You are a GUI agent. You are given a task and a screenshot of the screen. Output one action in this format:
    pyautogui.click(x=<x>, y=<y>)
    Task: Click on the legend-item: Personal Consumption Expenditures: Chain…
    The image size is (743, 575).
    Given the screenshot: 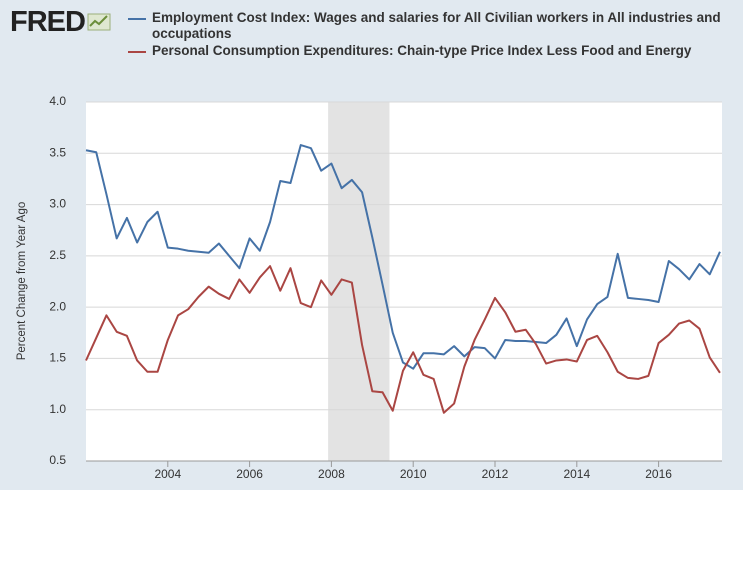 What is the action you would take?
    pyautogui.click(x=428, y=51)
    